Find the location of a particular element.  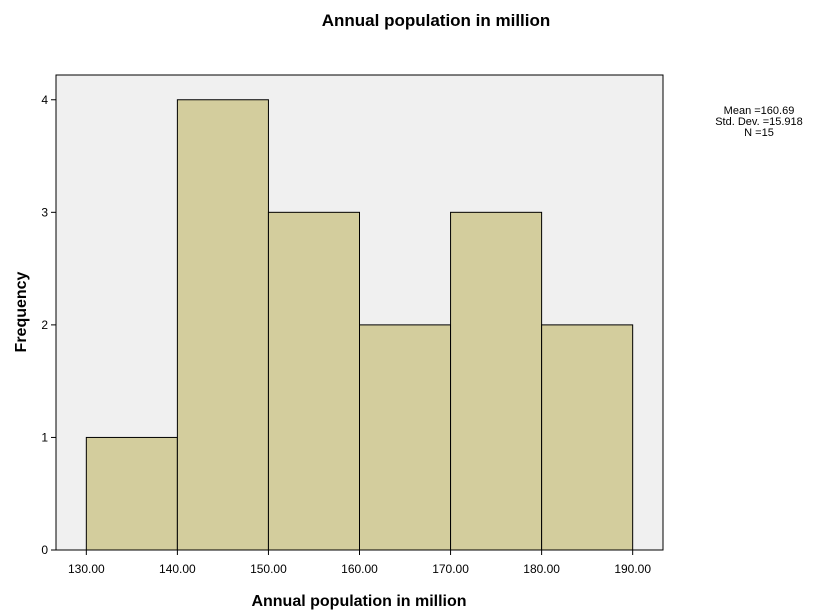

x-tick-label-6: 190.00 is located at coordinates (632, 569).